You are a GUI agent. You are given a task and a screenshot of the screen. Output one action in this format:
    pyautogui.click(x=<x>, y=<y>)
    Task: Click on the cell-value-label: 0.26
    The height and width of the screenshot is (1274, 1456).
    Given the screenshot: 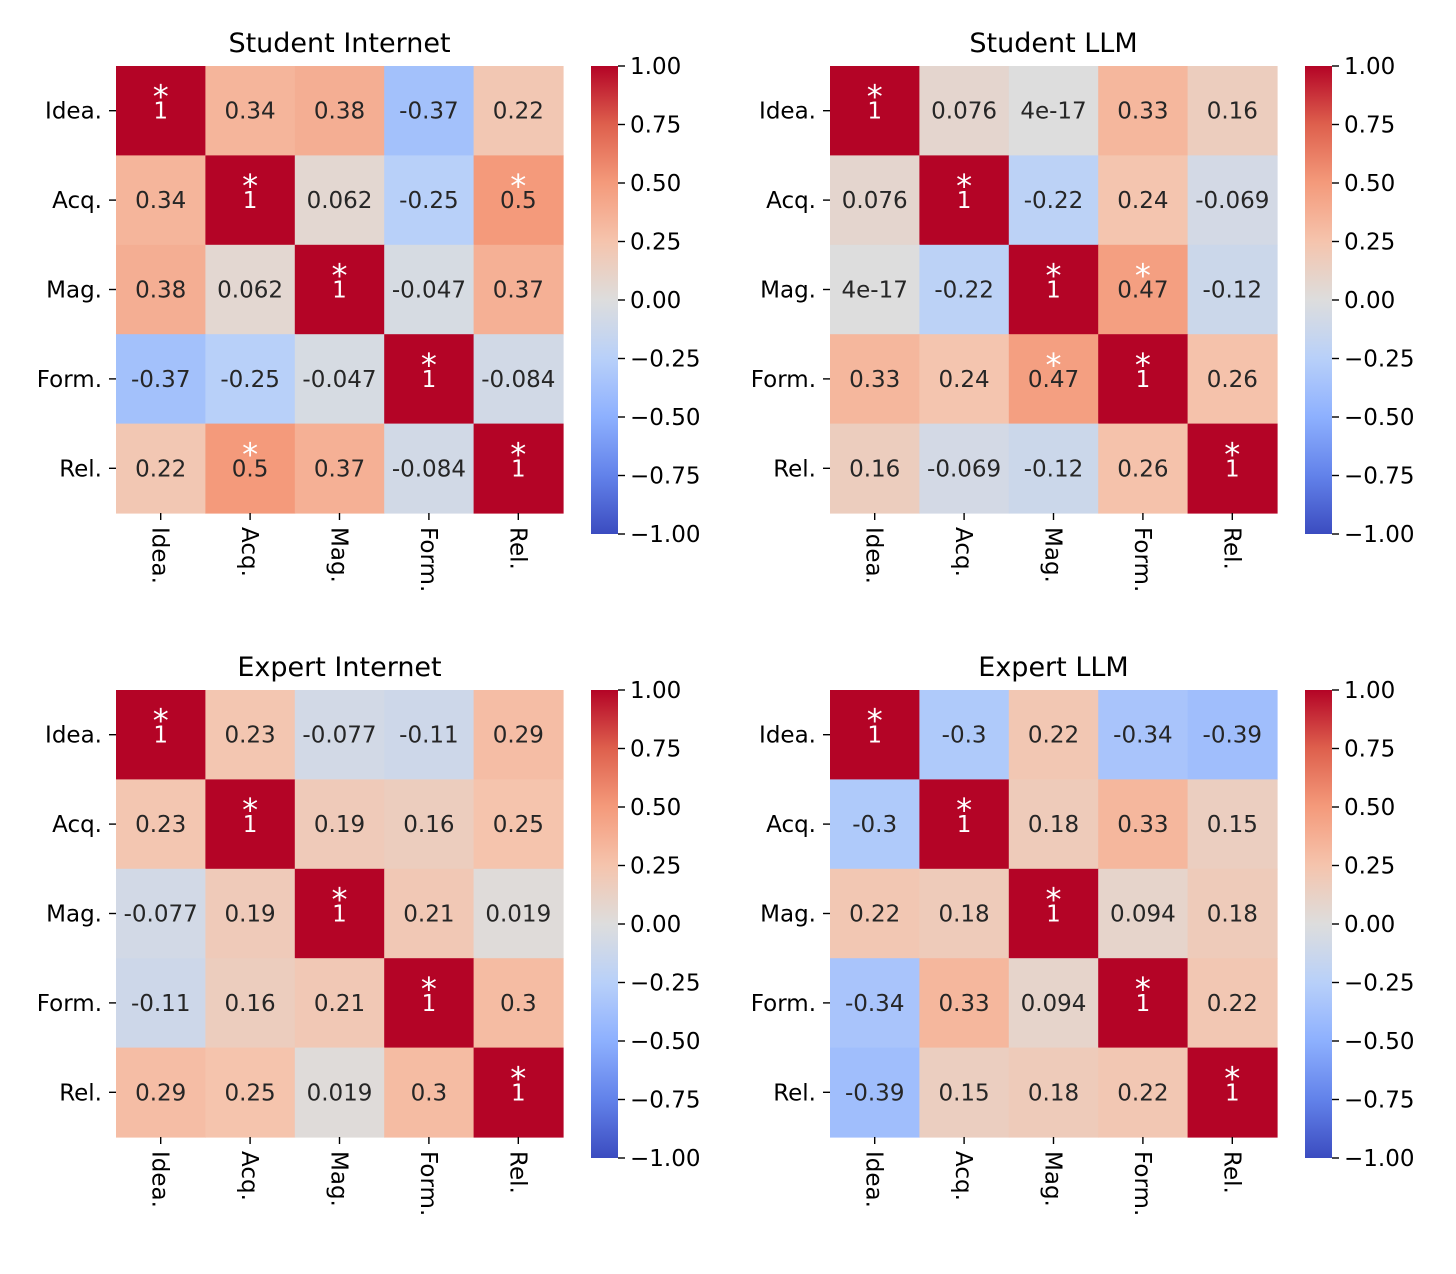 What is the action you would take?
    pyautogui.click(x=1232, y=380)
    